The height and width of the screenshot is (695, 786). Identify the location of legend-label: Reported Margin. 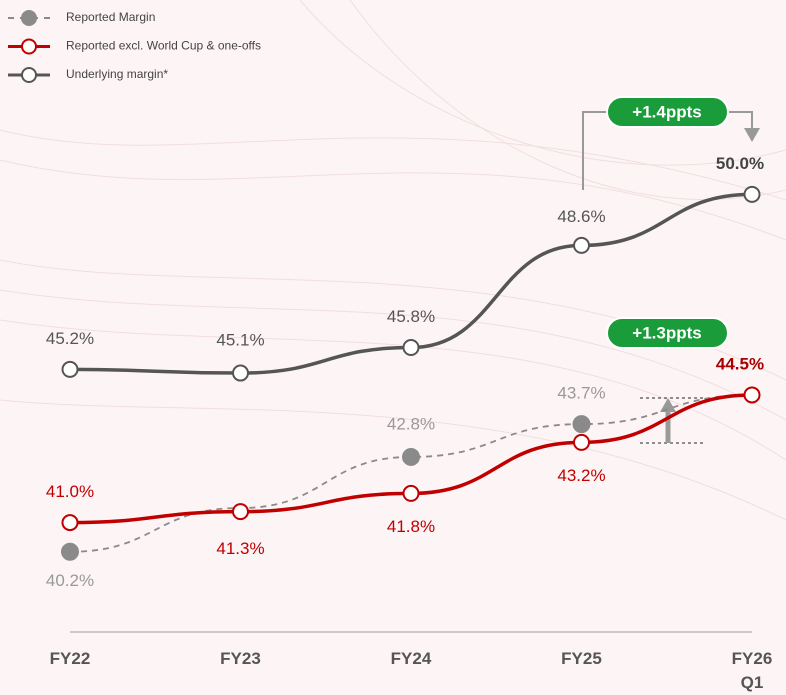
(110, 17).